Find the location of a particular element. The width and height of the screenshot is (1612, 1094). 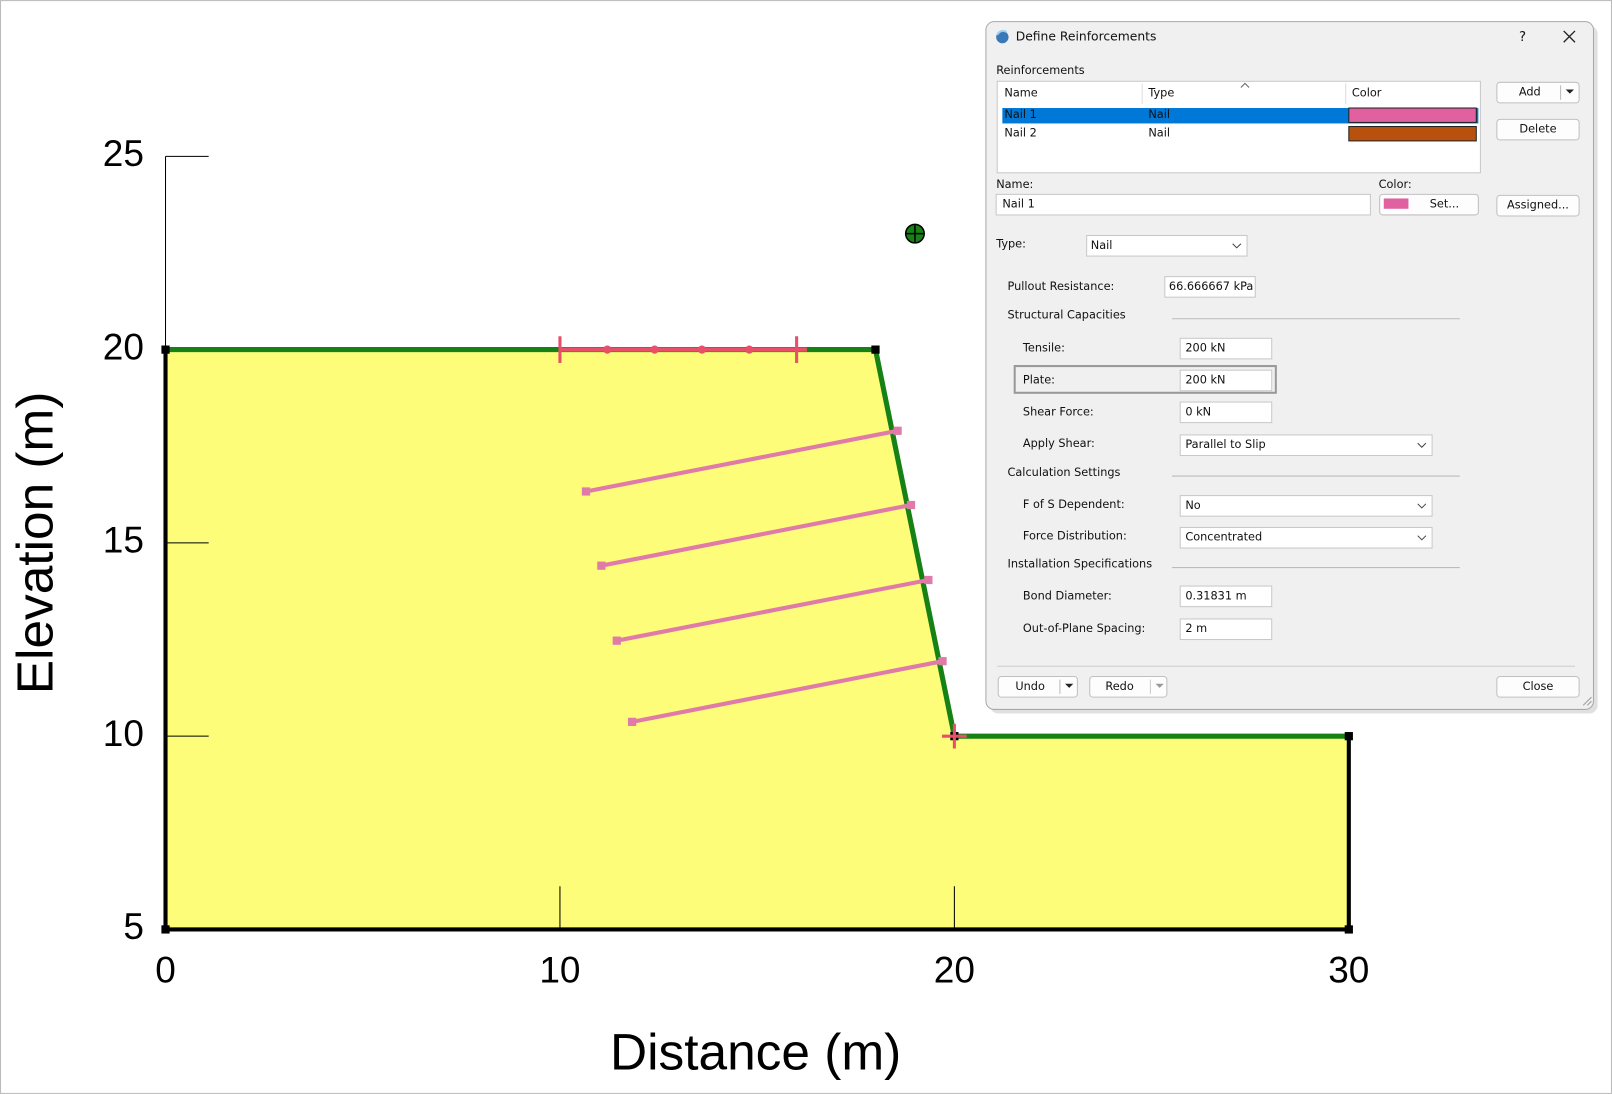

app-icon-shine is located at coordinates (1002, 32).